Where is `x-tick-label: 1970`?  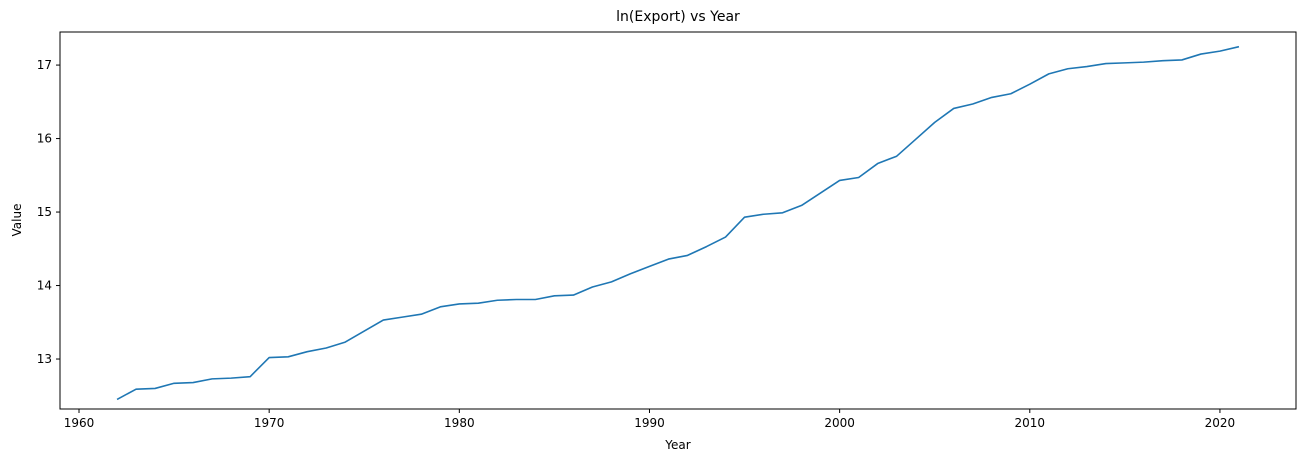 x-tick-label: 1970 is located at coordinates (269, 423).